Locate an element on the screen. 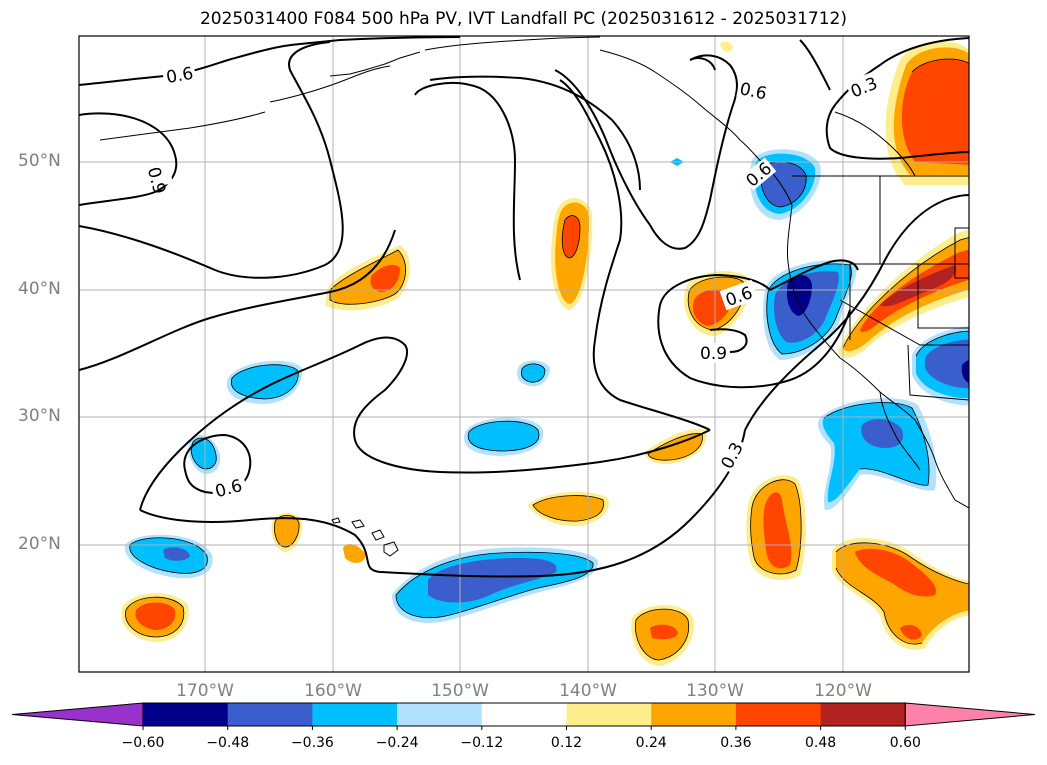  contour-label: 0.6 is located at coordinates (180, 76).